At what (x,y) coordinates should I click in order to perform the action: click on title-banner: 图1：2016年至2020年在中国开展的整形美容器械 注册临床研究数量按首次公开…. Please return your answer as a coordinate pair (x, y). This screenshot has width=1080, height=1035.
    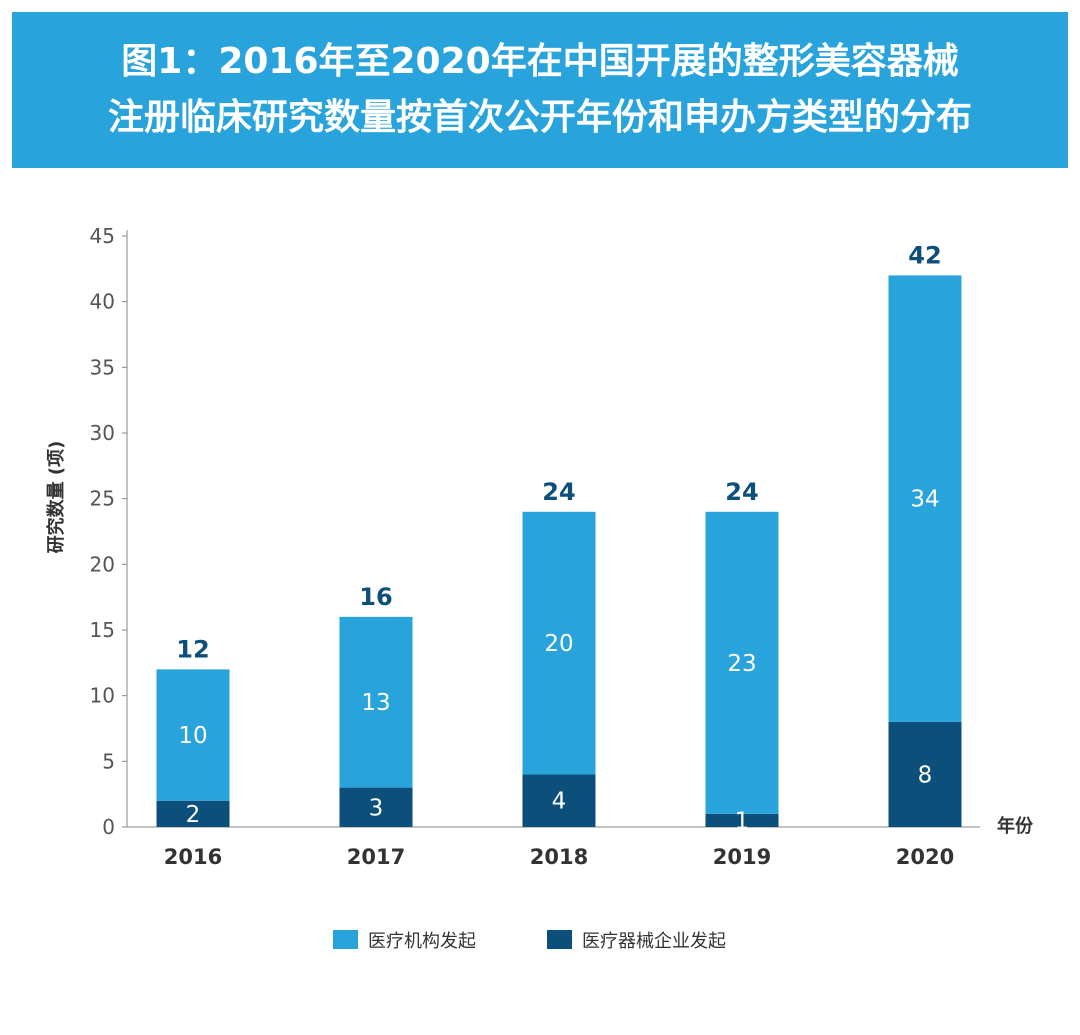
    Looking at the image, I should click on (540, 90).